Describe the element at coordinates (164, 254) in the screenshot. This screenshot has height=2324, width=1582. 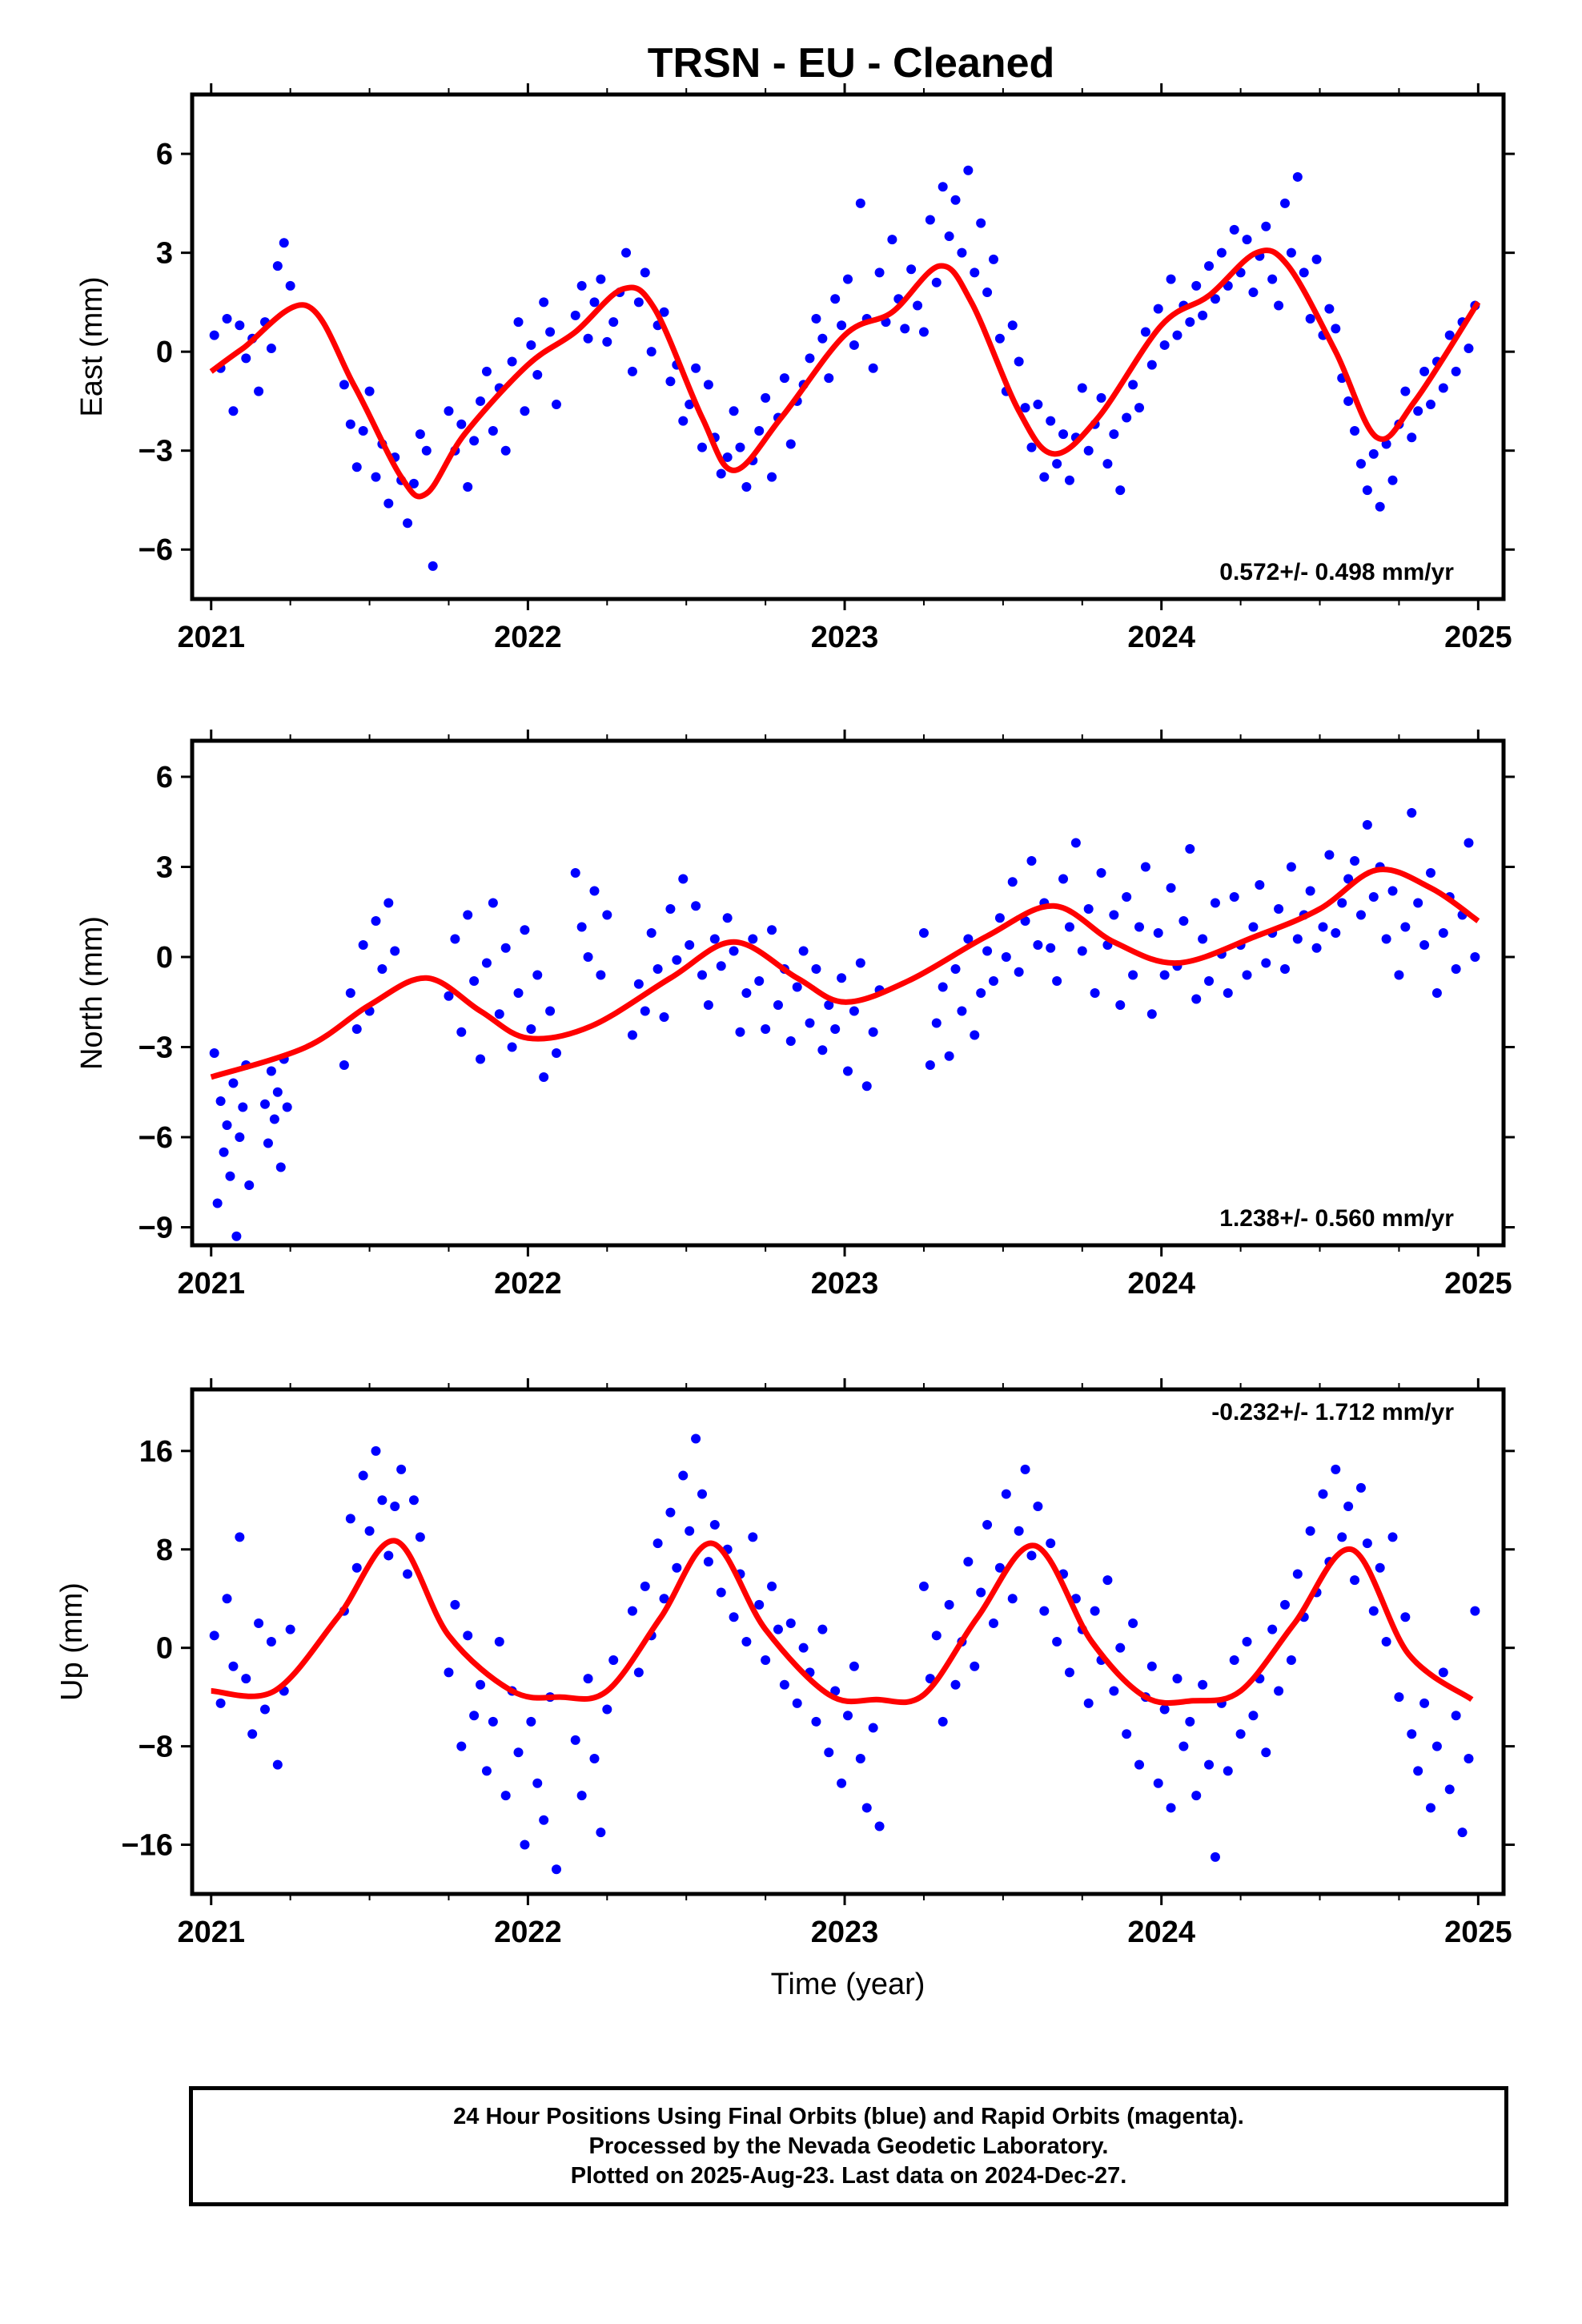
I see `east-ytick-label-3: 3` at that location.